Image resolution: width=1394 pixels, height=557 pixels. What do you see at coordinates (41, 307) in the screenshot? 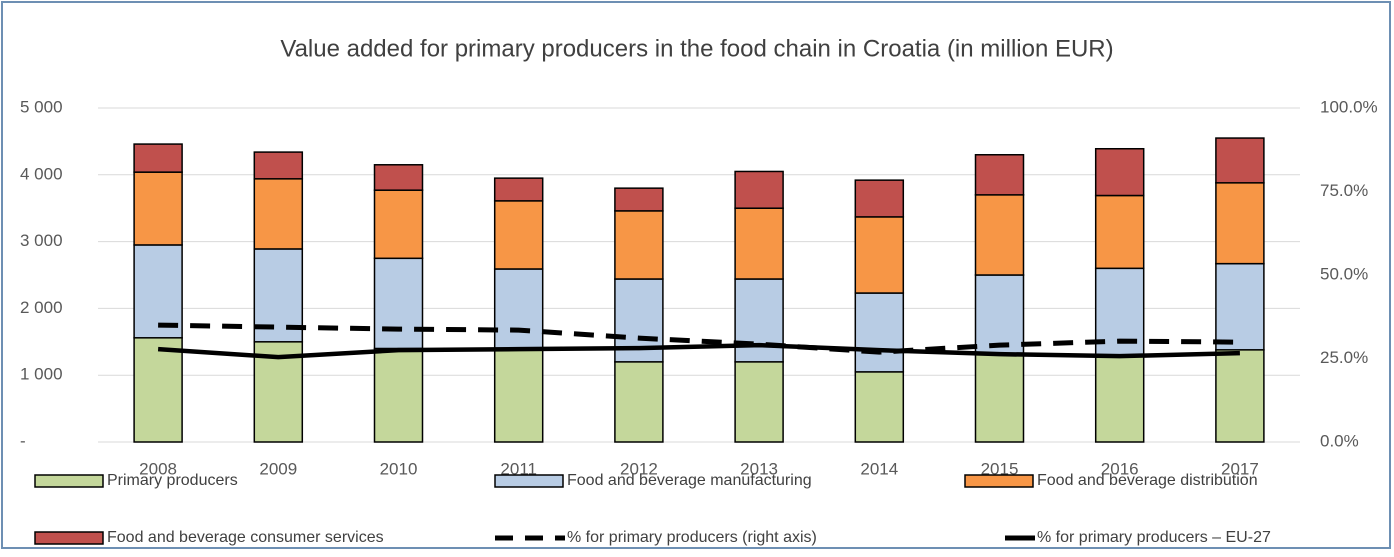
I see `y-tick-label: 2 000` at bounding box center [41, 307].